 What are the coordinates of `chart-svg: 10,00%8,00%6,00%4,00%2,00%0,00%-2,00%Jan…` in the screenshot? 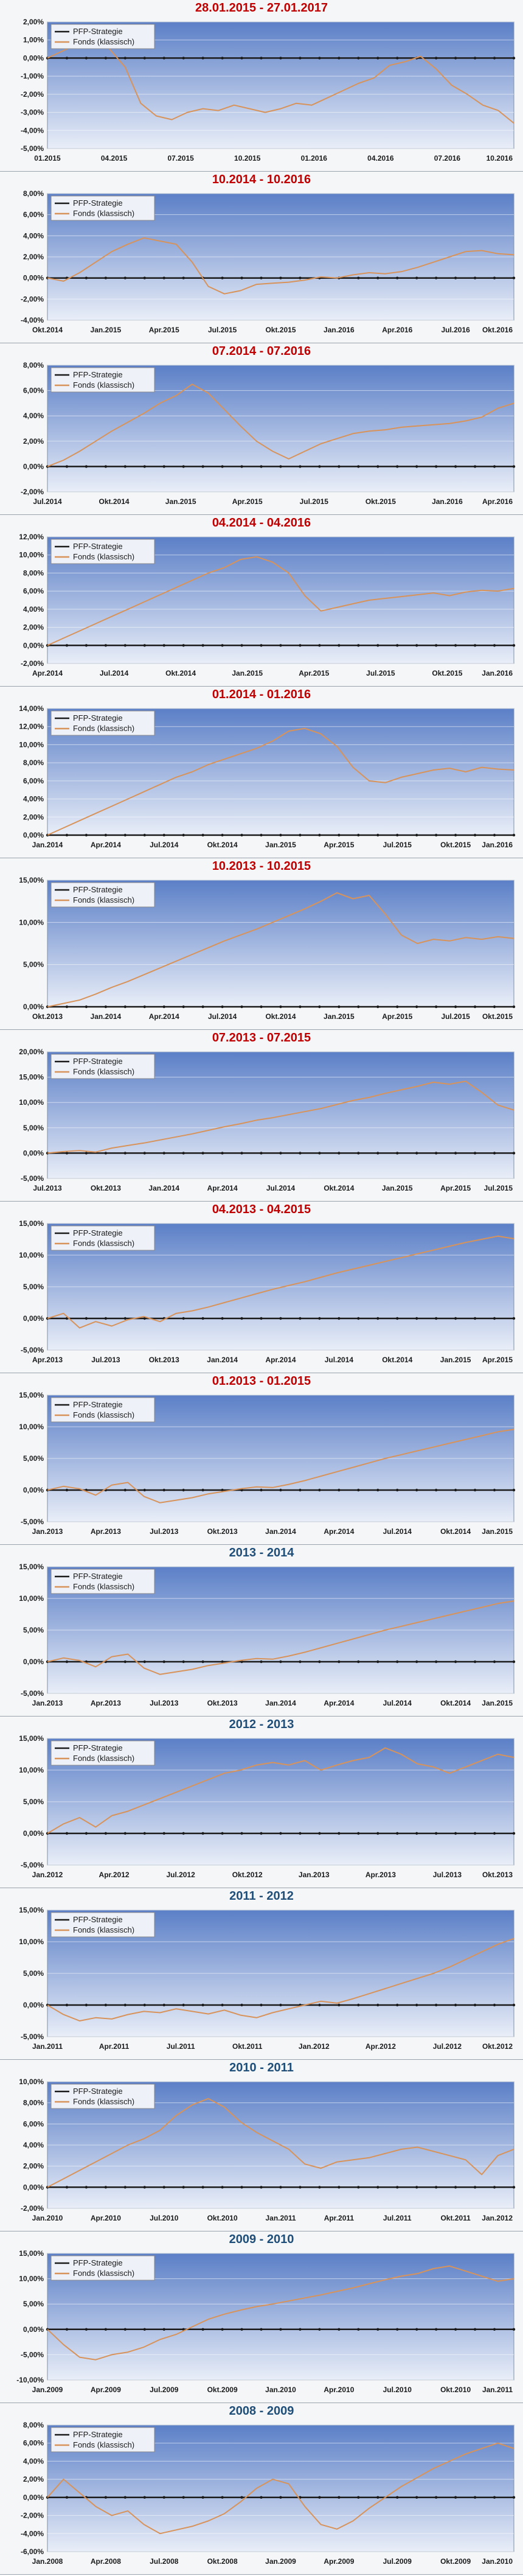 It's located at (267, 2149).